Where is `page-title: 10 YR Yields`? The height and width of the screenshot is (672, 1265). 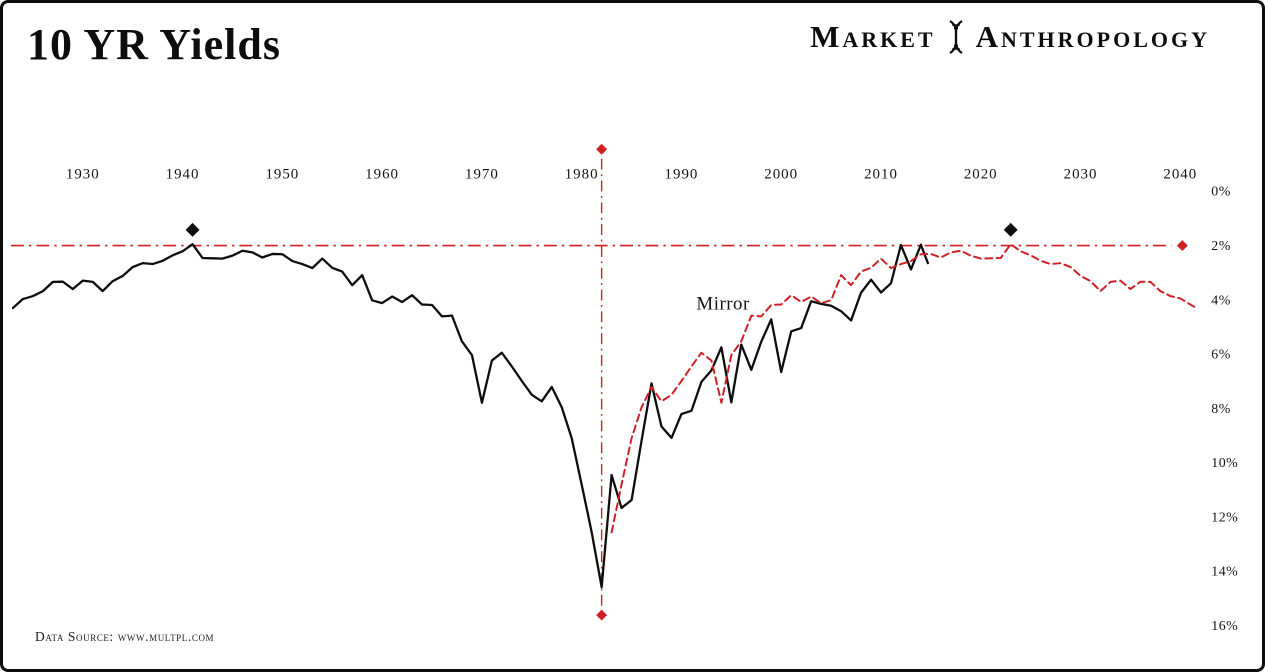 page-title: 10 YR Yields is located at coordinates (154, 44).